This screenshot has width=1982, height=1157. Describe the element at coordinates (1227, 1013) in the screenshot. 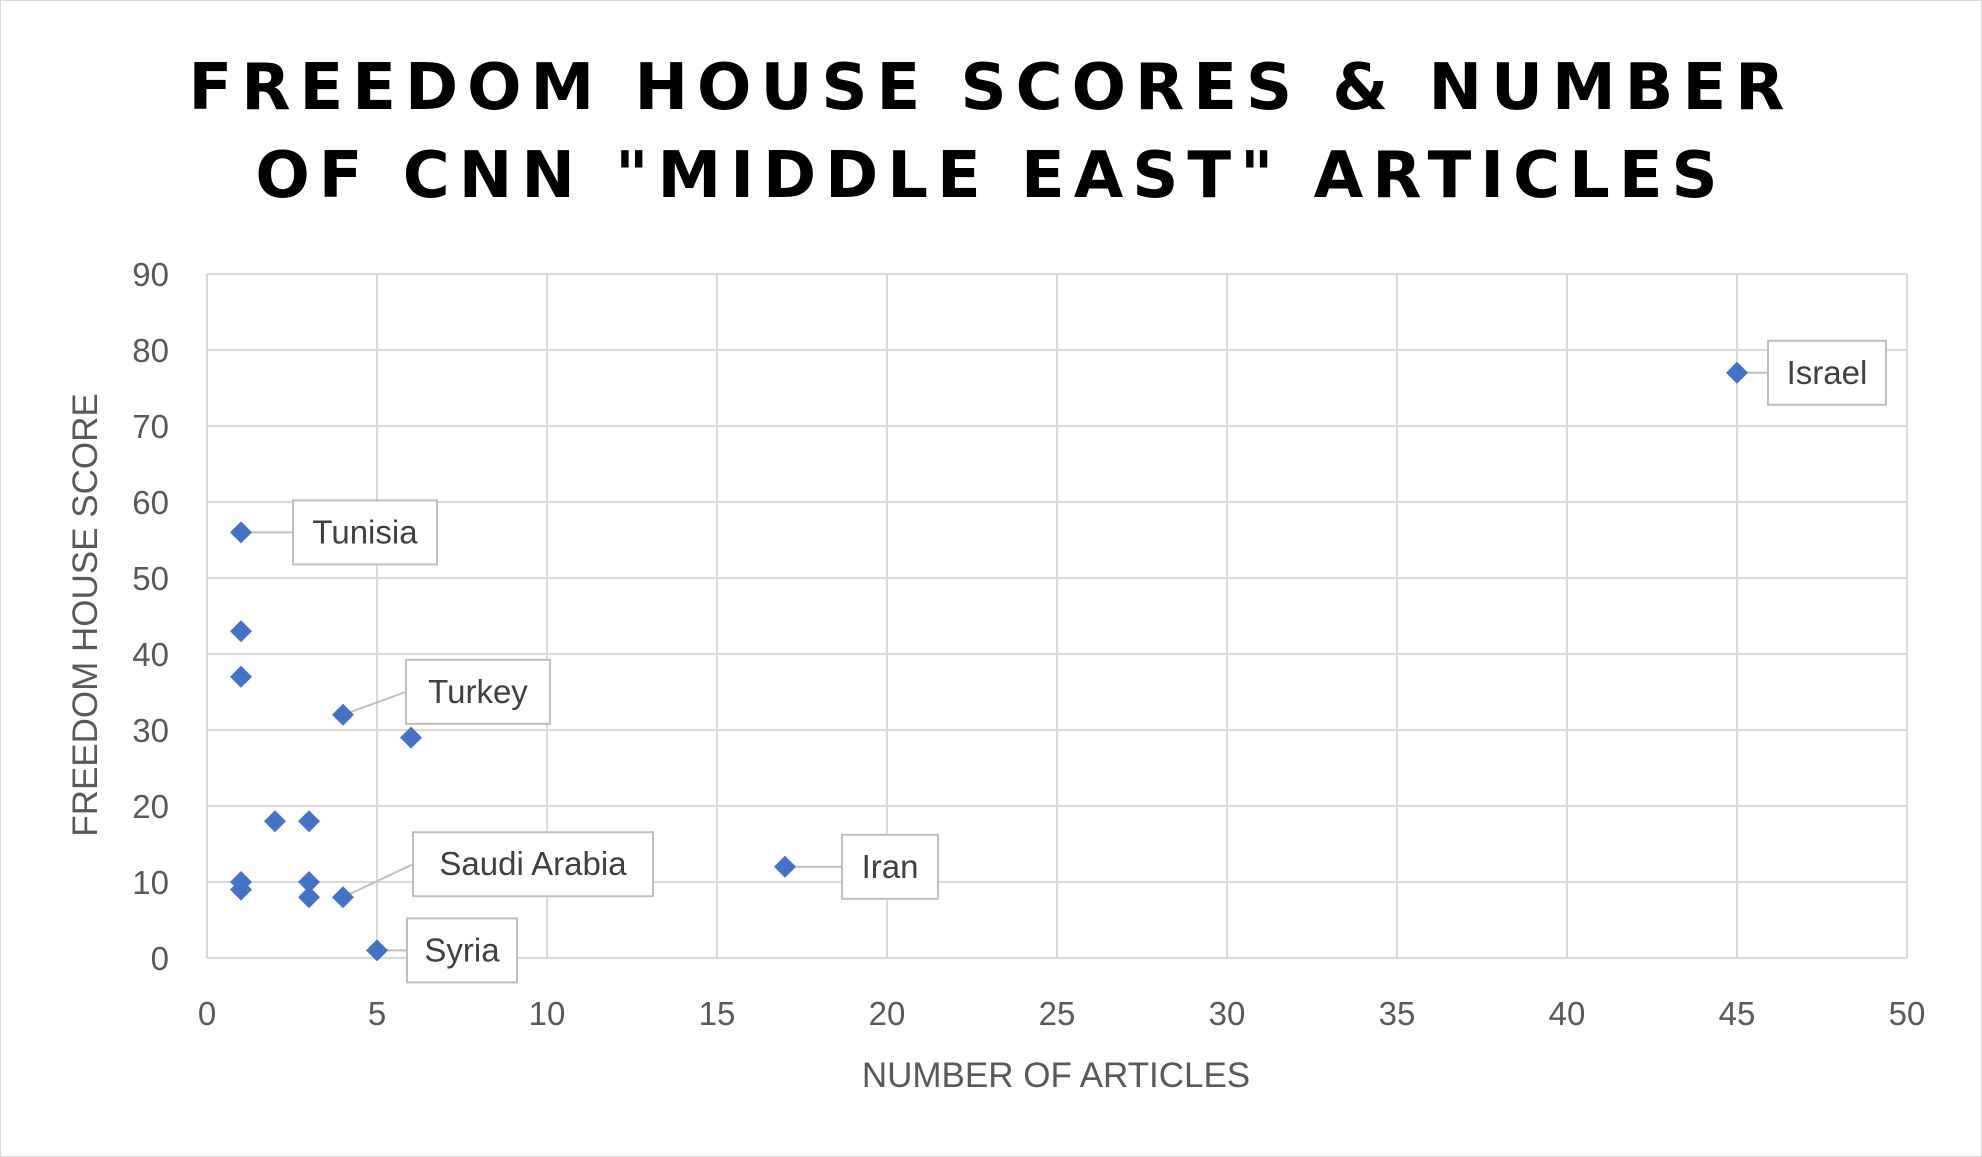

I see `x-tick-label-30: 30` at that location.